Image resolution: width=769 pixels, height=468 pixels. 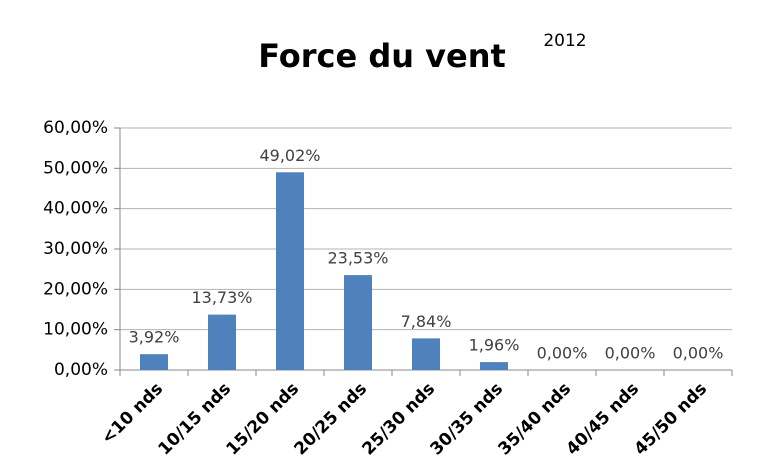 What do you see at coordinates (494, 345) in the screenshot?
I see `value-label: 1,96%` at bounding box center [494, 345].